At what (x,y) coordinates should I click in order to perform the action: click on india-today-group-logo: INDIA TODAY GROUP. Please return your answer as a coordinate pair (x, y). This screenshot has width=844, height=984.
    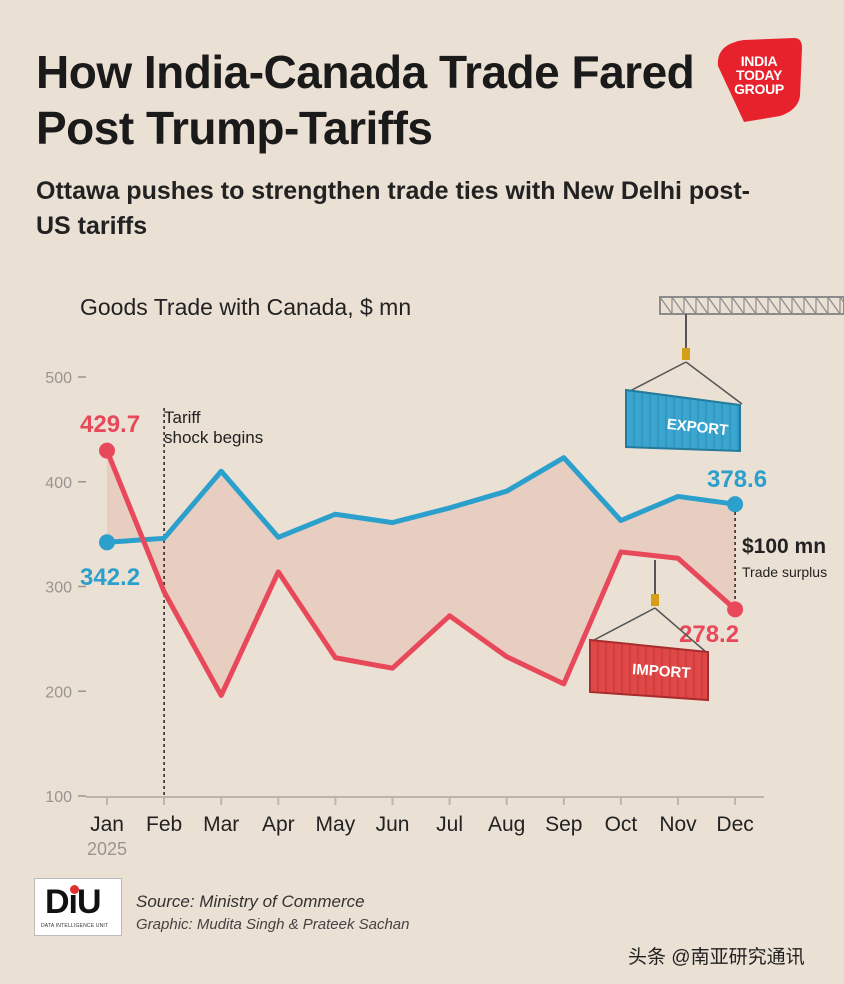
    Looking at the image, I should click on (759, 81).